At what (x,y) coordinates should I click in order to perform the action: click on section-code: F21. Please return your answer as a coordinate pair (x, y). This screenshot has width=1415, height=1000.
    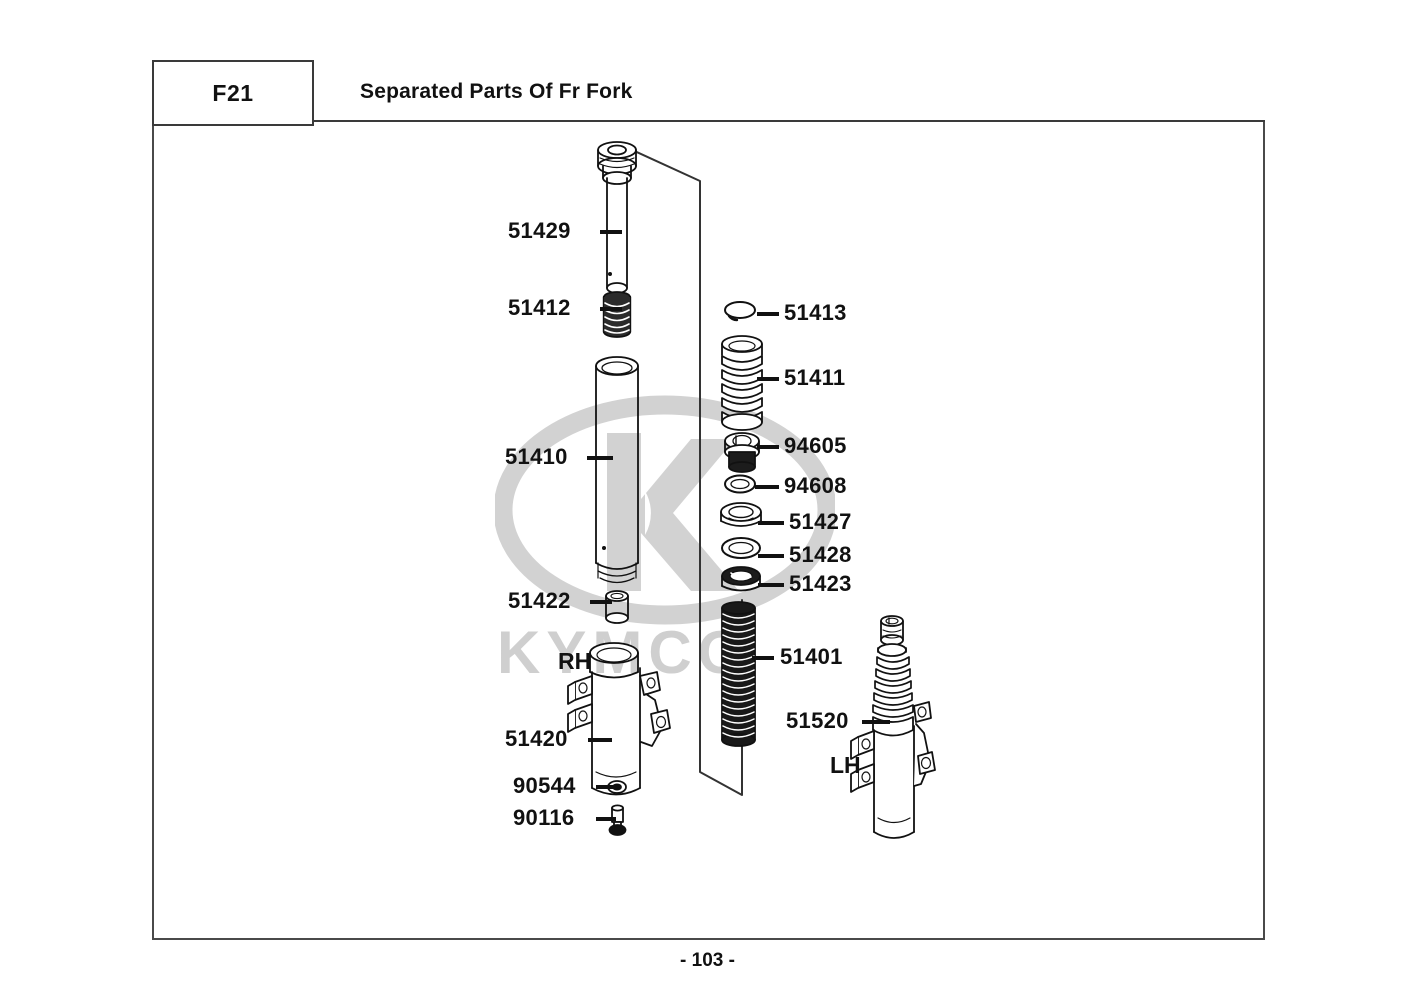
    Looking at the image, I should click on (233, 92).